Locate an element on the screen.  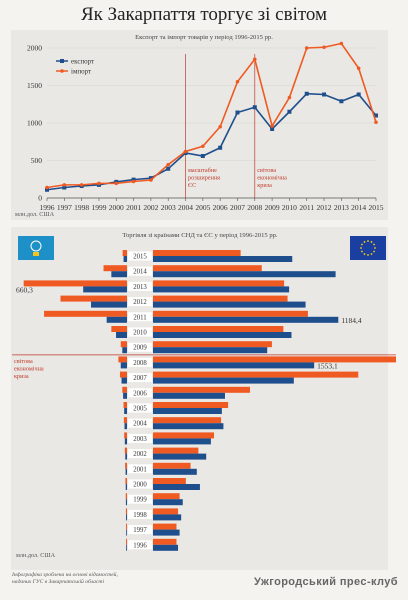
legend-marker is located at coordinates (62, 71).